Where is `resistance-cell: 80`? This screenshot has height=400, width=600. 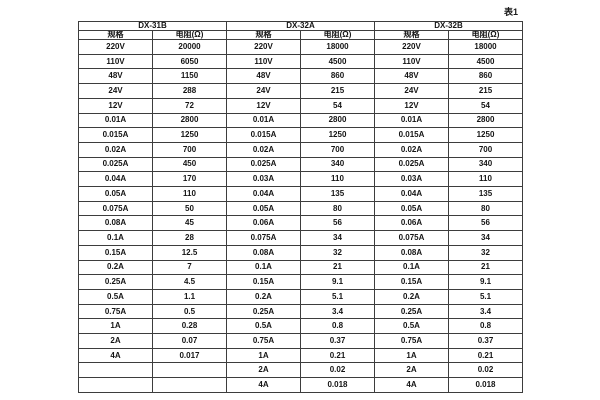
resistance-cell: 80 is located at coordinates (337, 208).